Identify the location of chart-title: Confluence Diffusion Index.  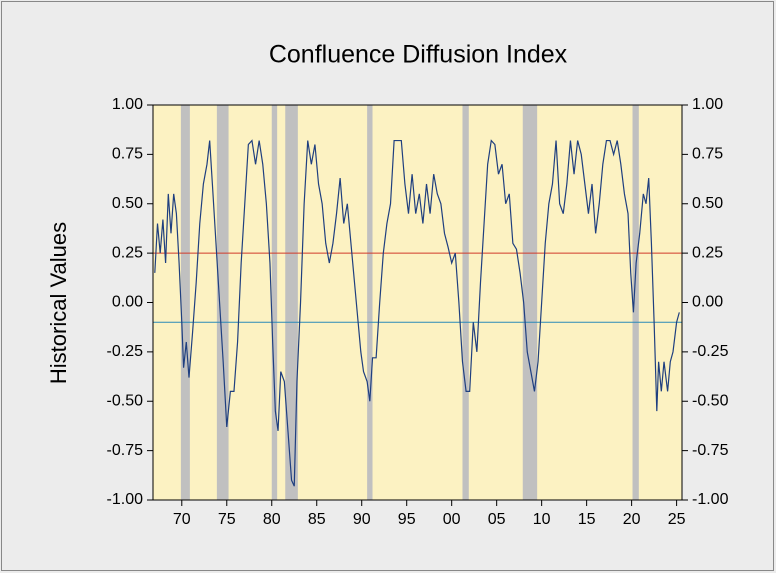
(418, 55).